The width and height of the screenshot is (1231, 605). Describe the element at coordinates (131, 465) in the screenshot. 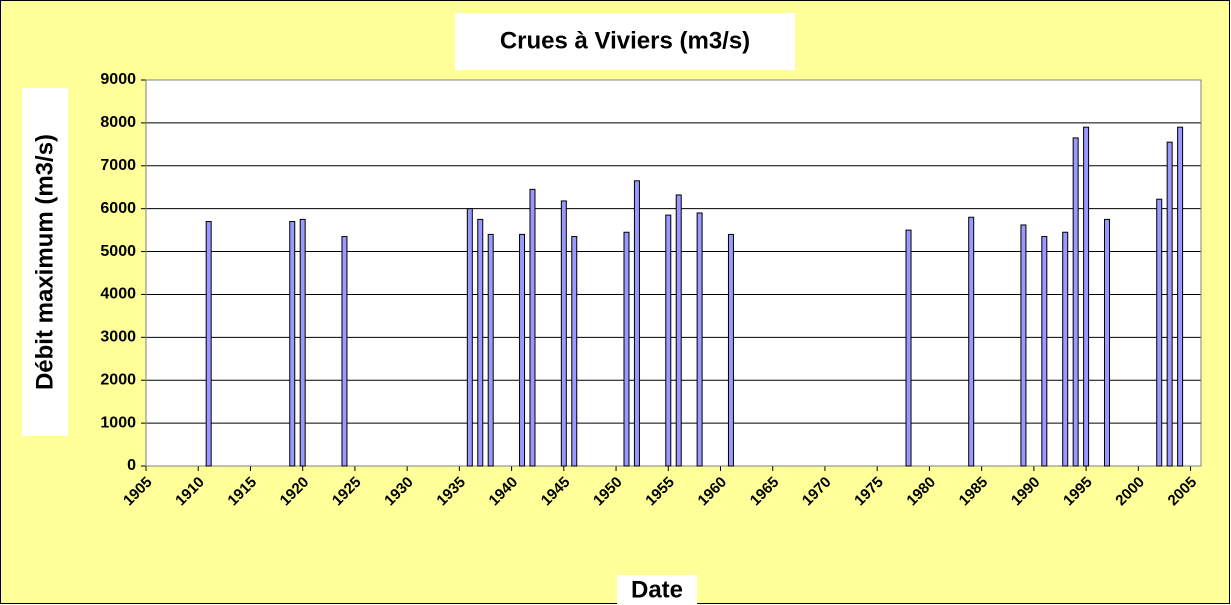

I see `y-tick-label: 0` at that location.